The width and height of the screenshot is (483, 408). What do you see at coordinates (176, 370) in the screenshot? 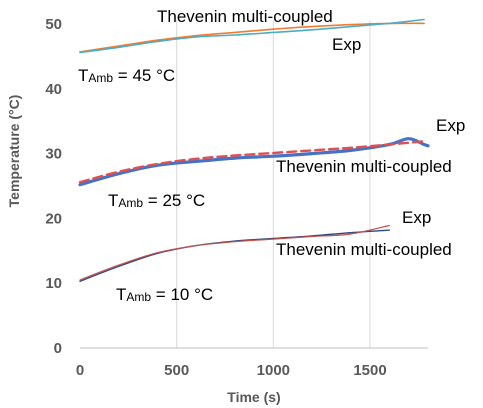
I see `x-tick-label: 500` at bounding box center [176, 370].